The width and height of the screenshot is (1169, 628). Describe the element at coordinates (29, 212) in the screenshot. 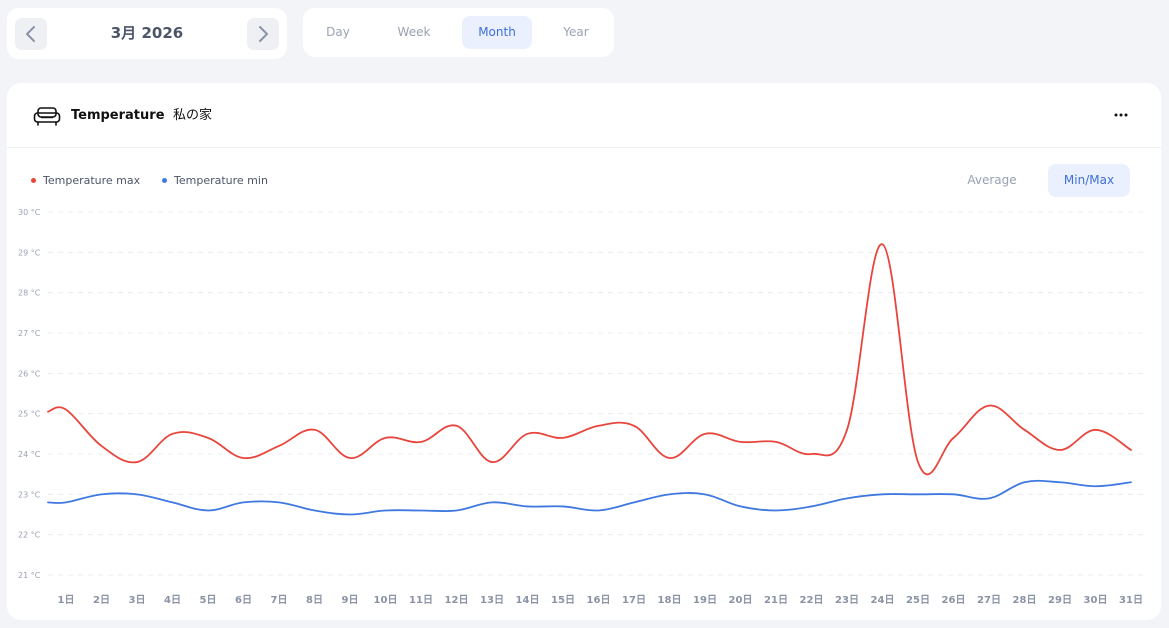

I see `y-tick-label: 30 °C` at that location.